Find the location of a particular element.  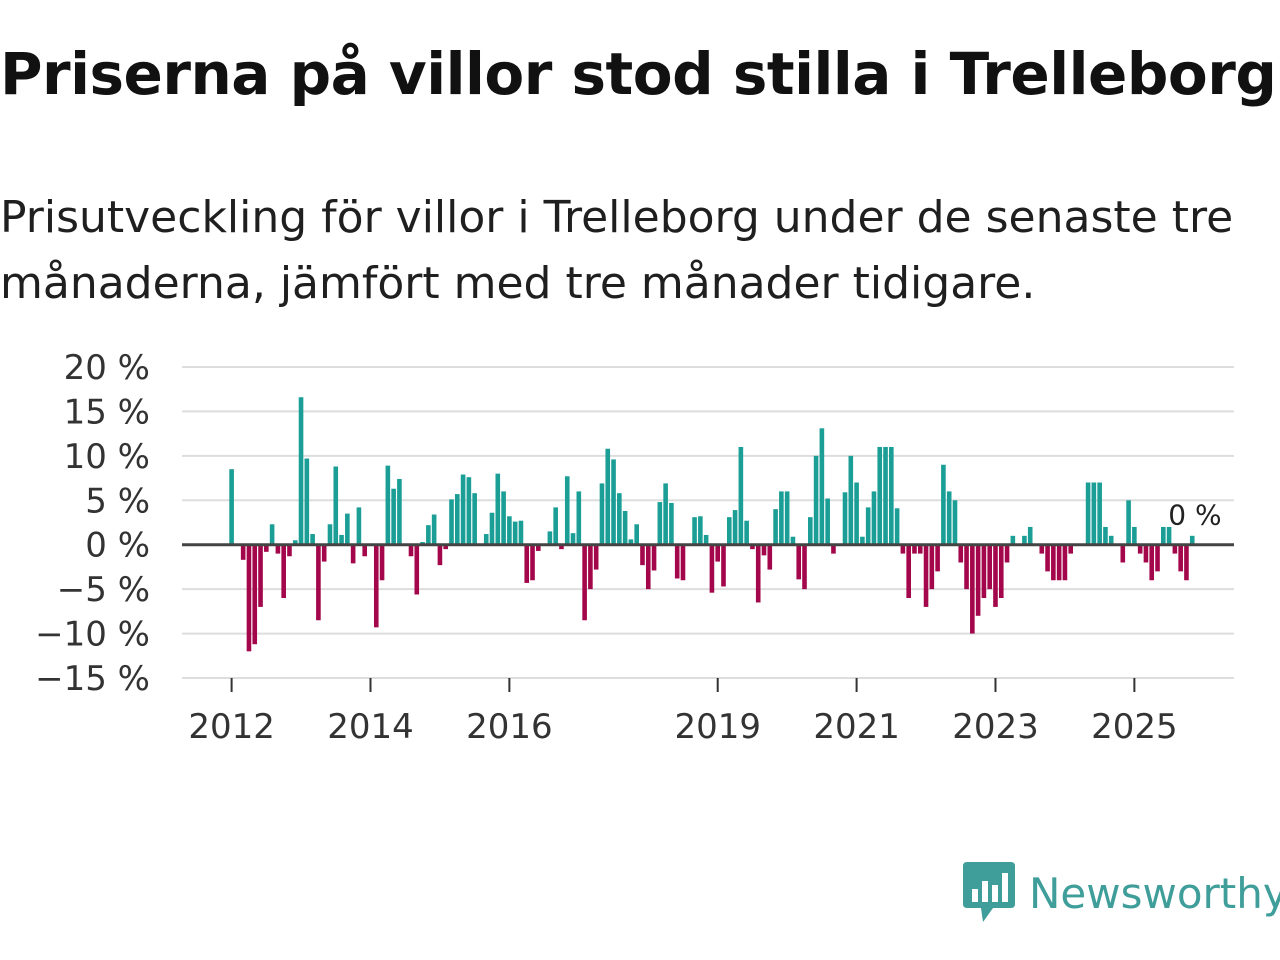

last-value-label: 0 % is located at coordinates (1194, 515).